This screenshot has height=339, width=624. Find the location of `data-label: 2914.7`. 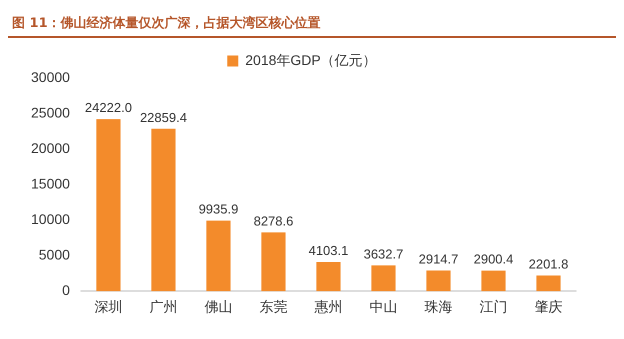

data-label: 2914.7 is located at coordinates (438, 259).